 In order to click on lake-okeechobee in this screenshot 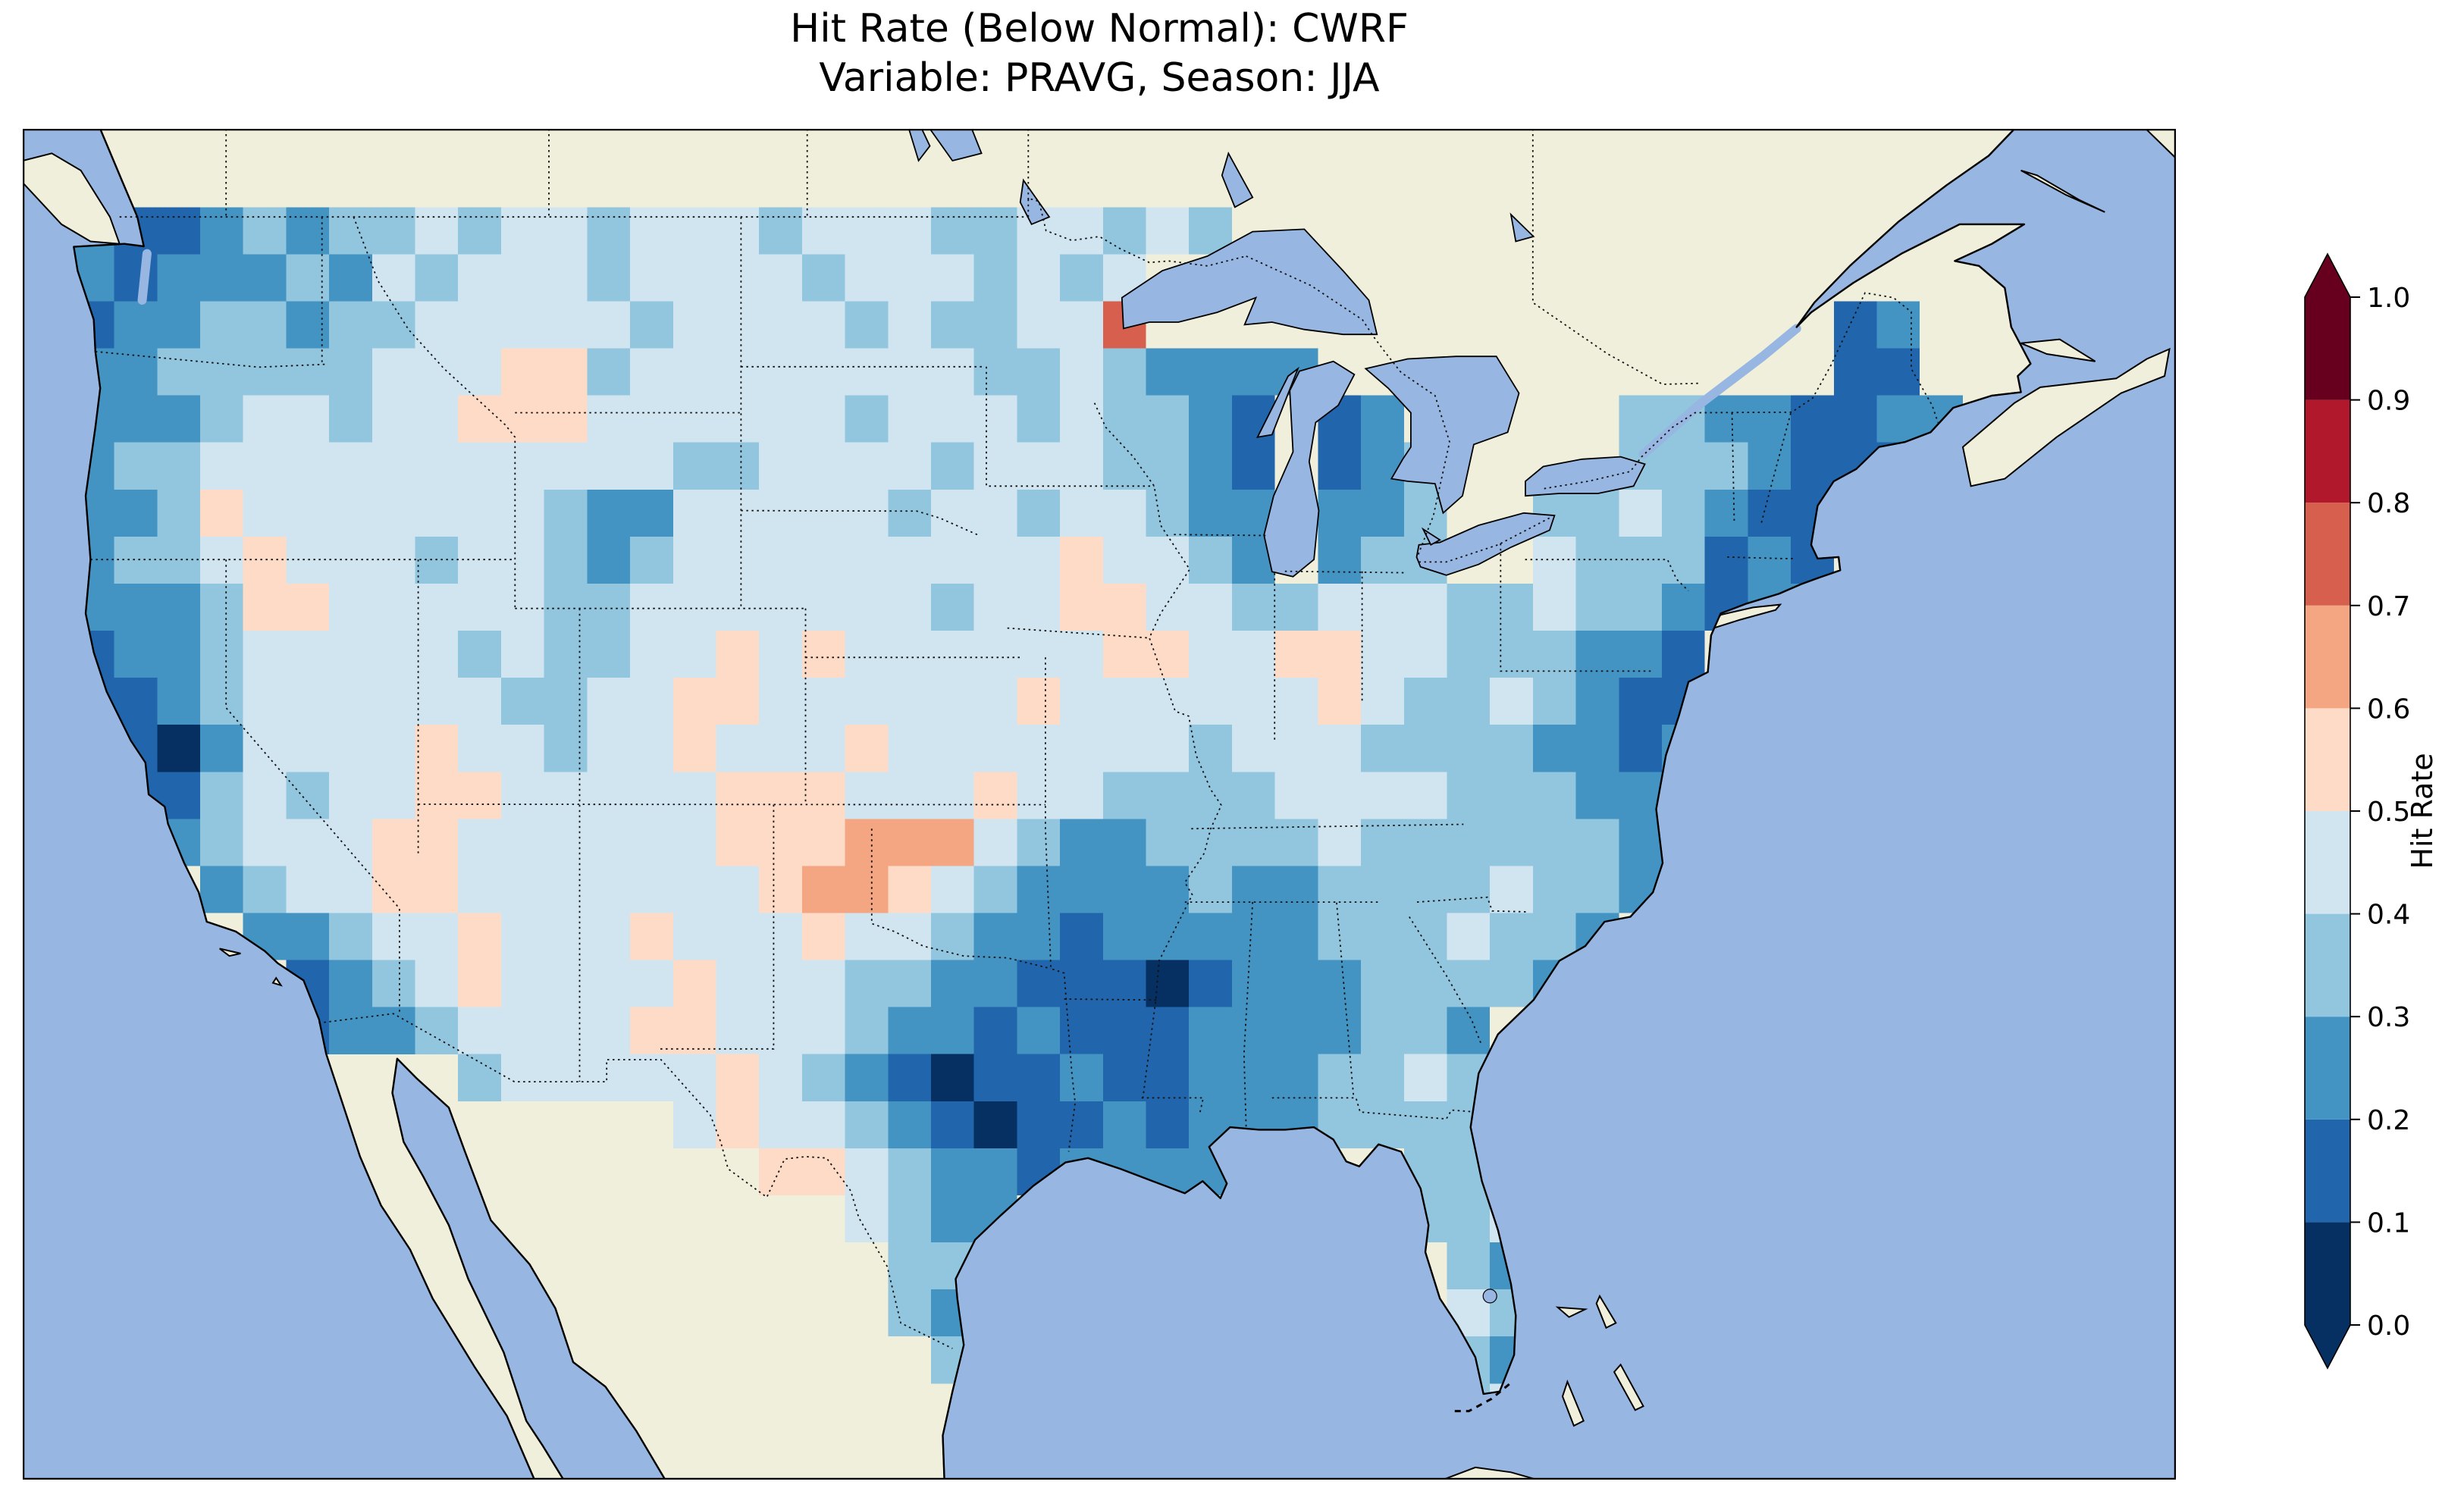, I will do `click(1489, 1296)`.